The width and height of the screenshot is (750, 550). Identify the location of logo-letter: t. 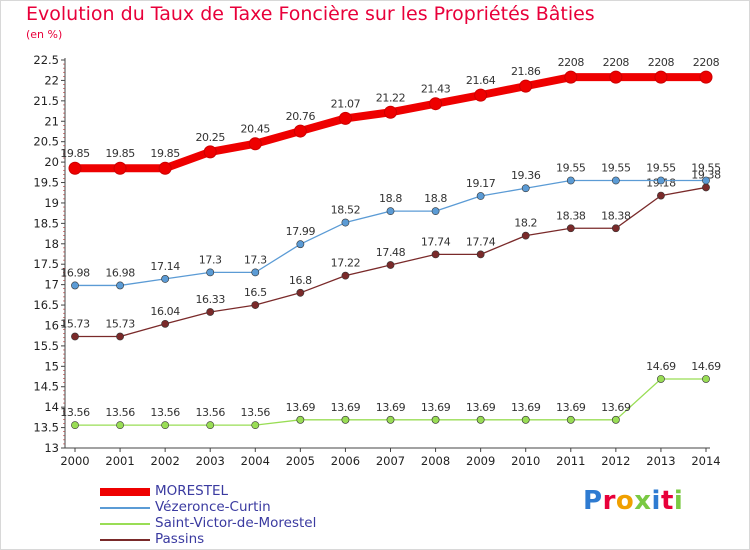
(667, 501).